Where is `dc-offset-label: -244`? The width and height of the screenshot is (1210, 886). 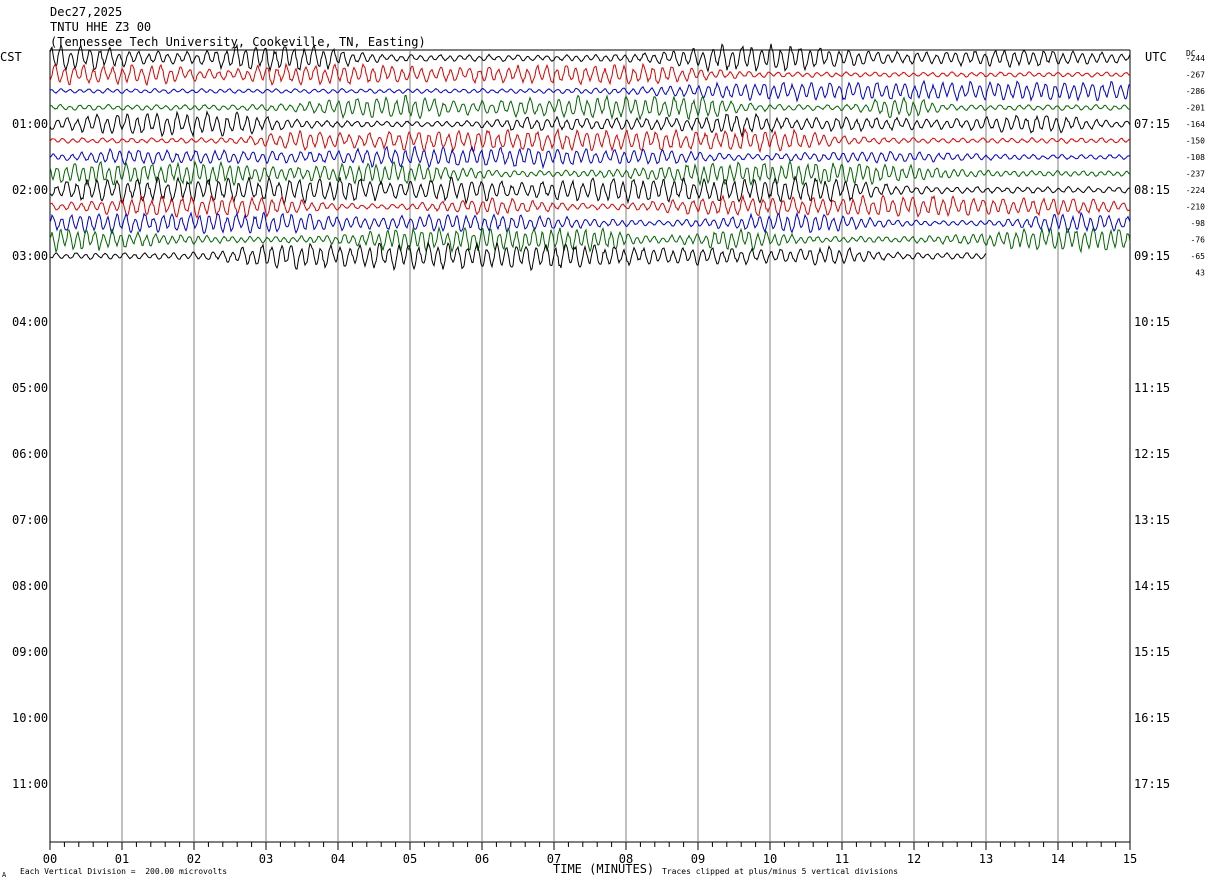
dc-offset-label: -244 is located at coordinates (1195, 58).